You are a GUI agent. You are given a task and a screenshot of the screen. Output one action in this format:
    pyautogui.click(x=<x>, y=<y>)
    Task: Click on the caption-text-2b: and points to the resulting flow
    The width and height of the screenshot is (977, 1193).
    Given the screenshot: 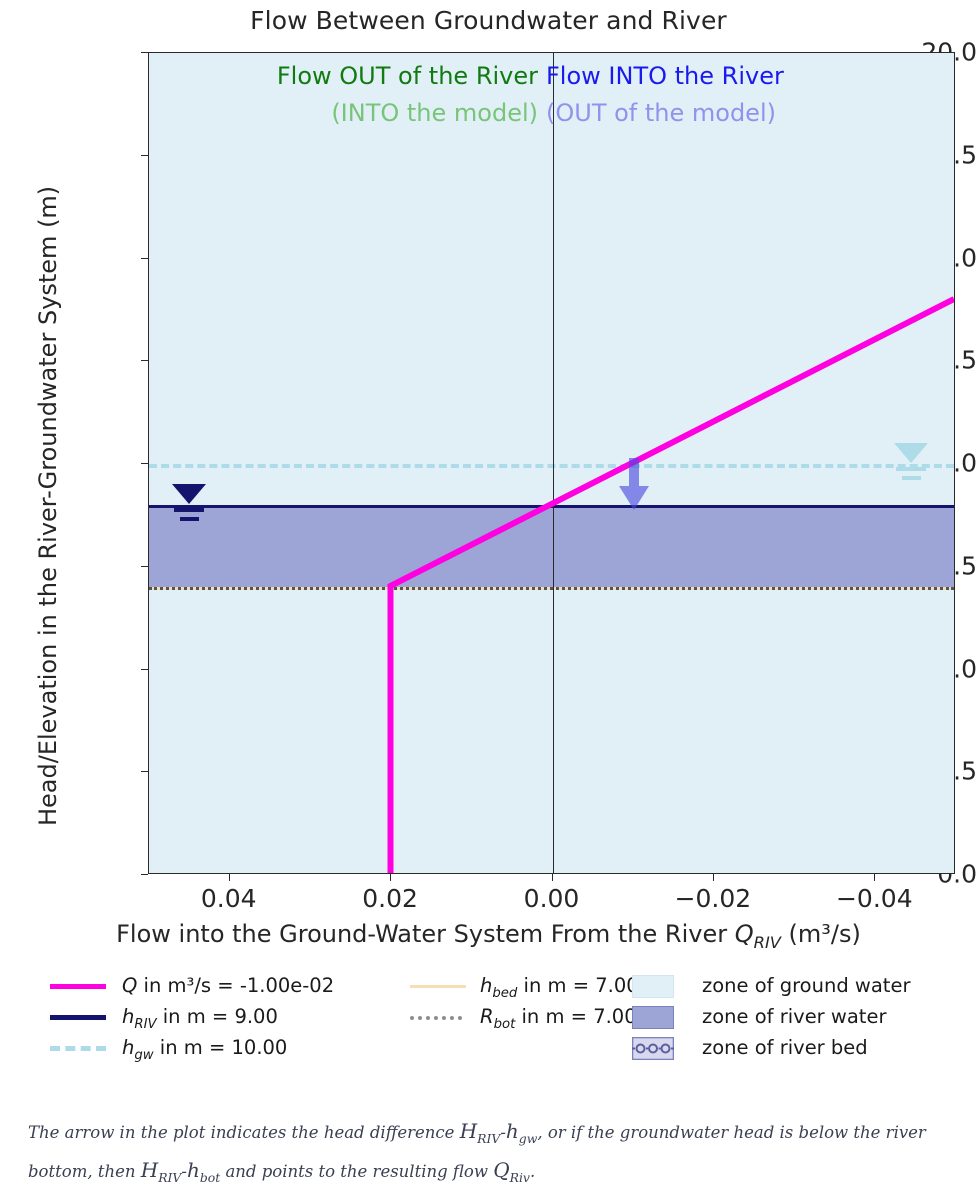 What is the action you would take?
    pyautogui.click(x=357, y=1172)
    